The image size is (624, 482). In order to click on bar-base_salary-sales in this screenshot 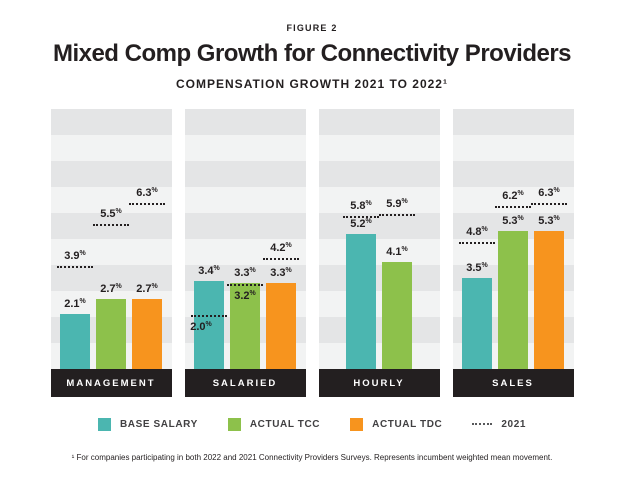, I will do `click(477, 323)`.